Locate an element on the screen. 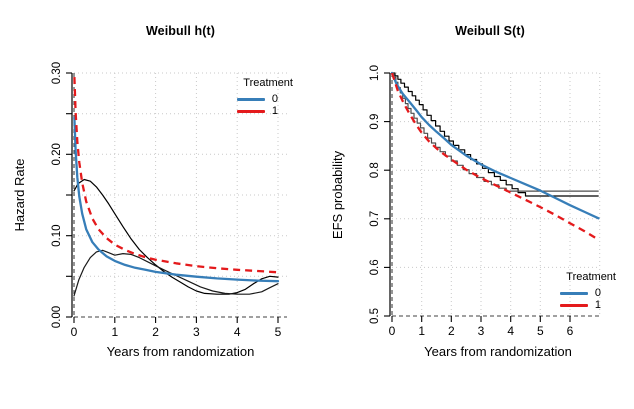 The image size is (634, 409). y-tick-label: 0.8 is located at coordinates (375, 170).